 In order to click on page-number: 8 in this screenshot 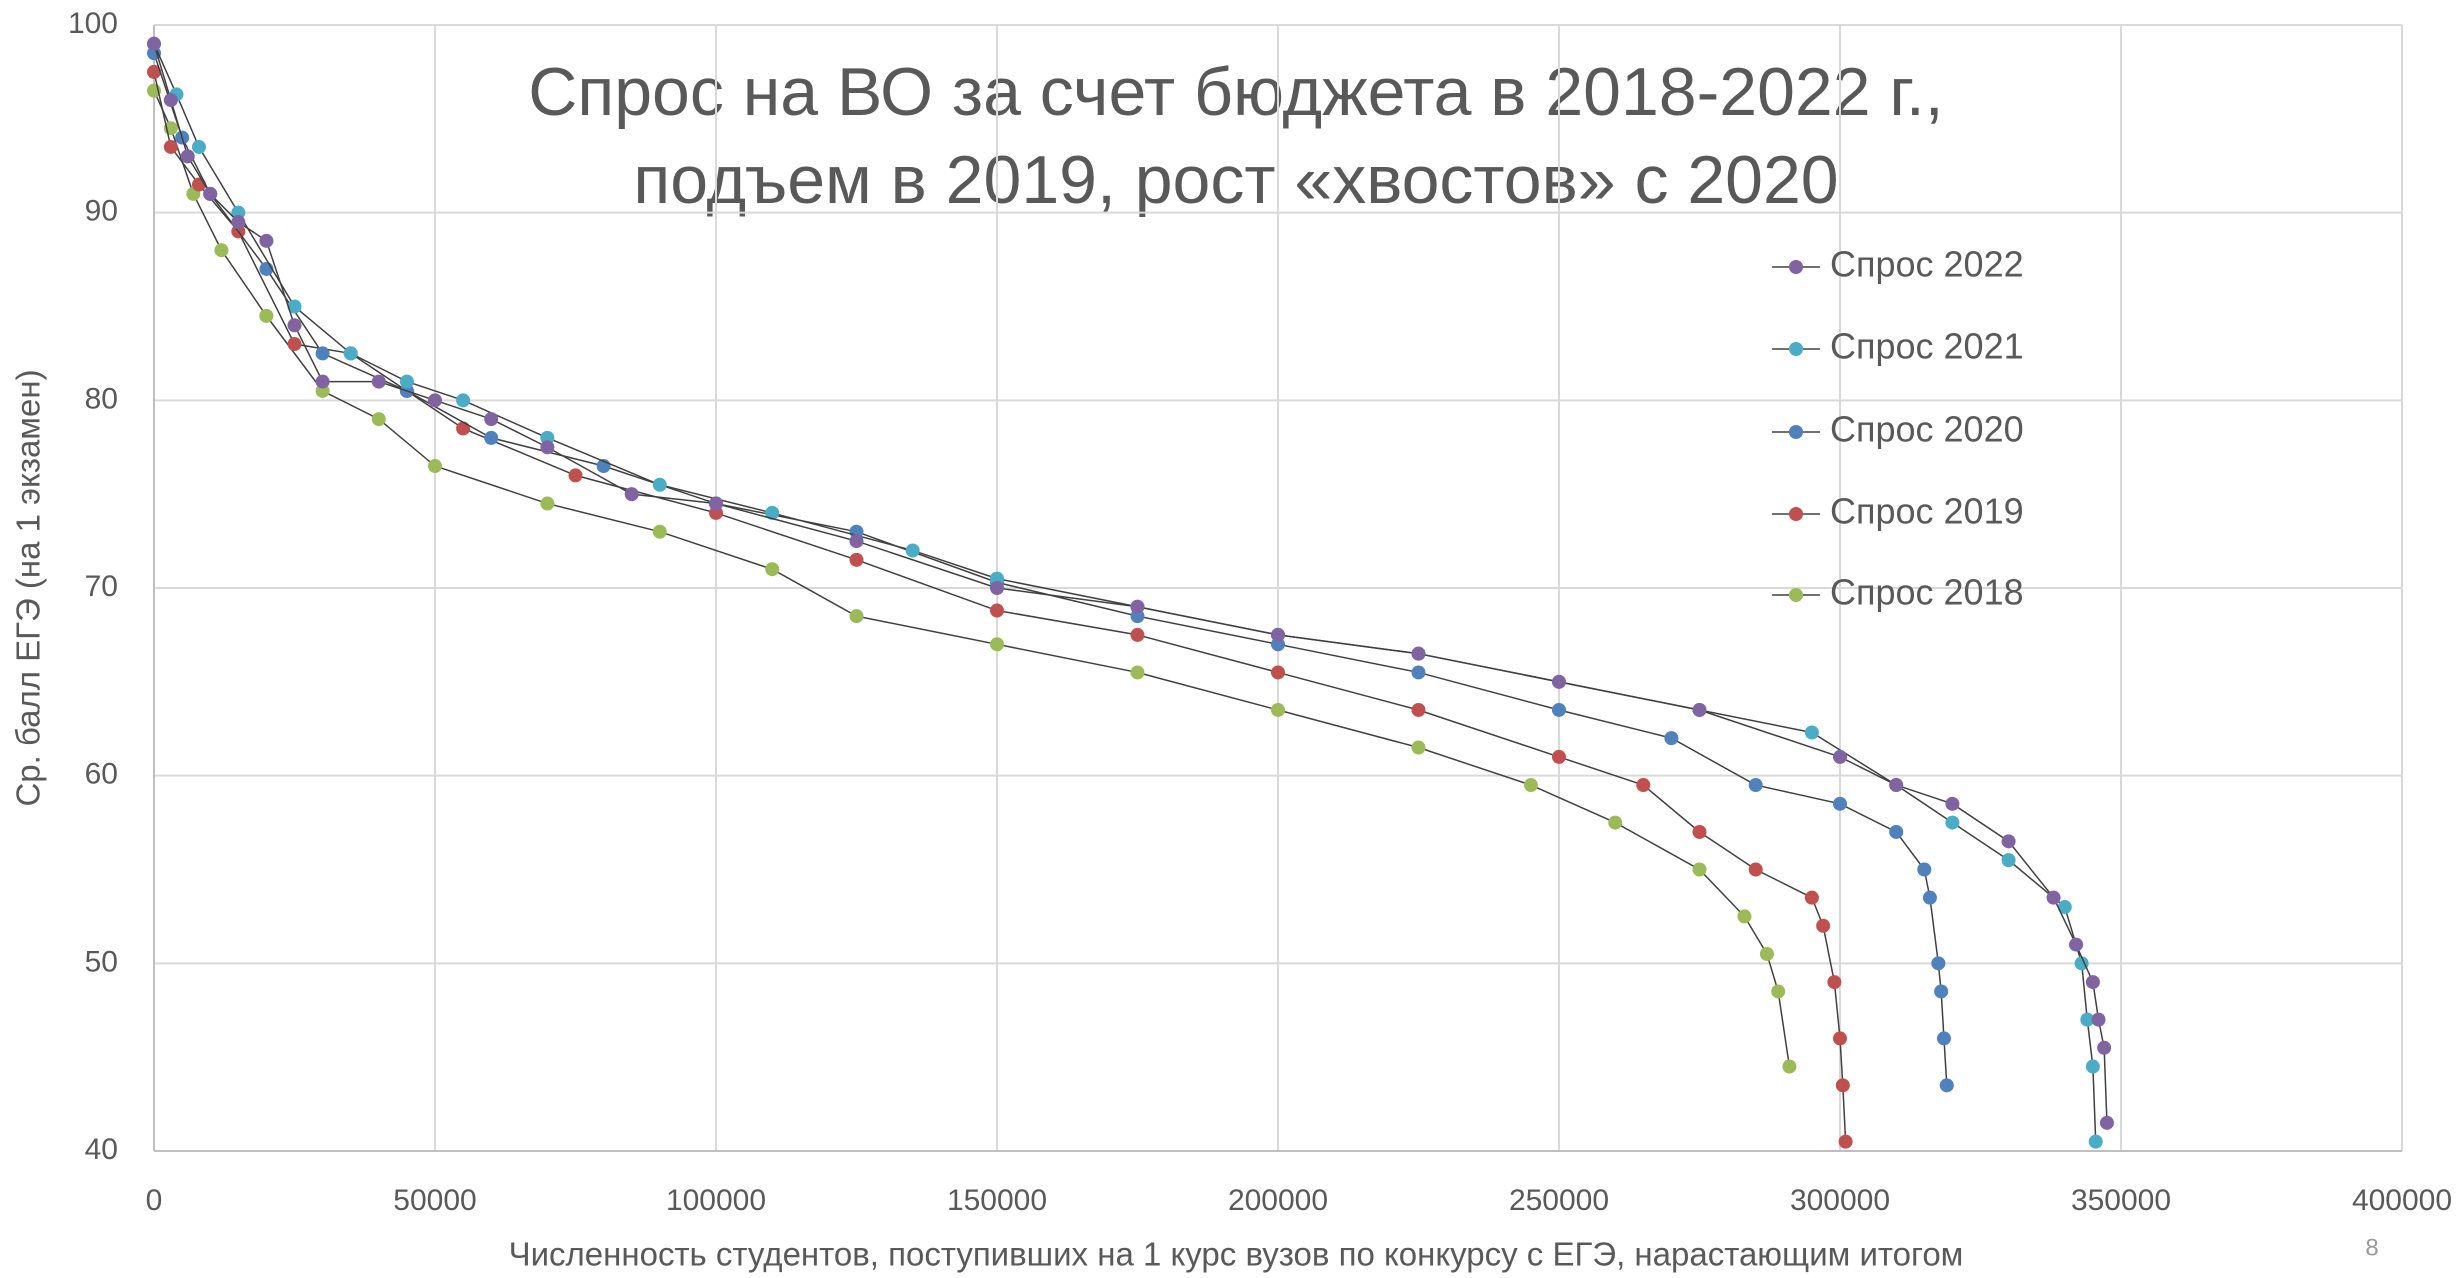, I will do `click(2371, 1247)`.